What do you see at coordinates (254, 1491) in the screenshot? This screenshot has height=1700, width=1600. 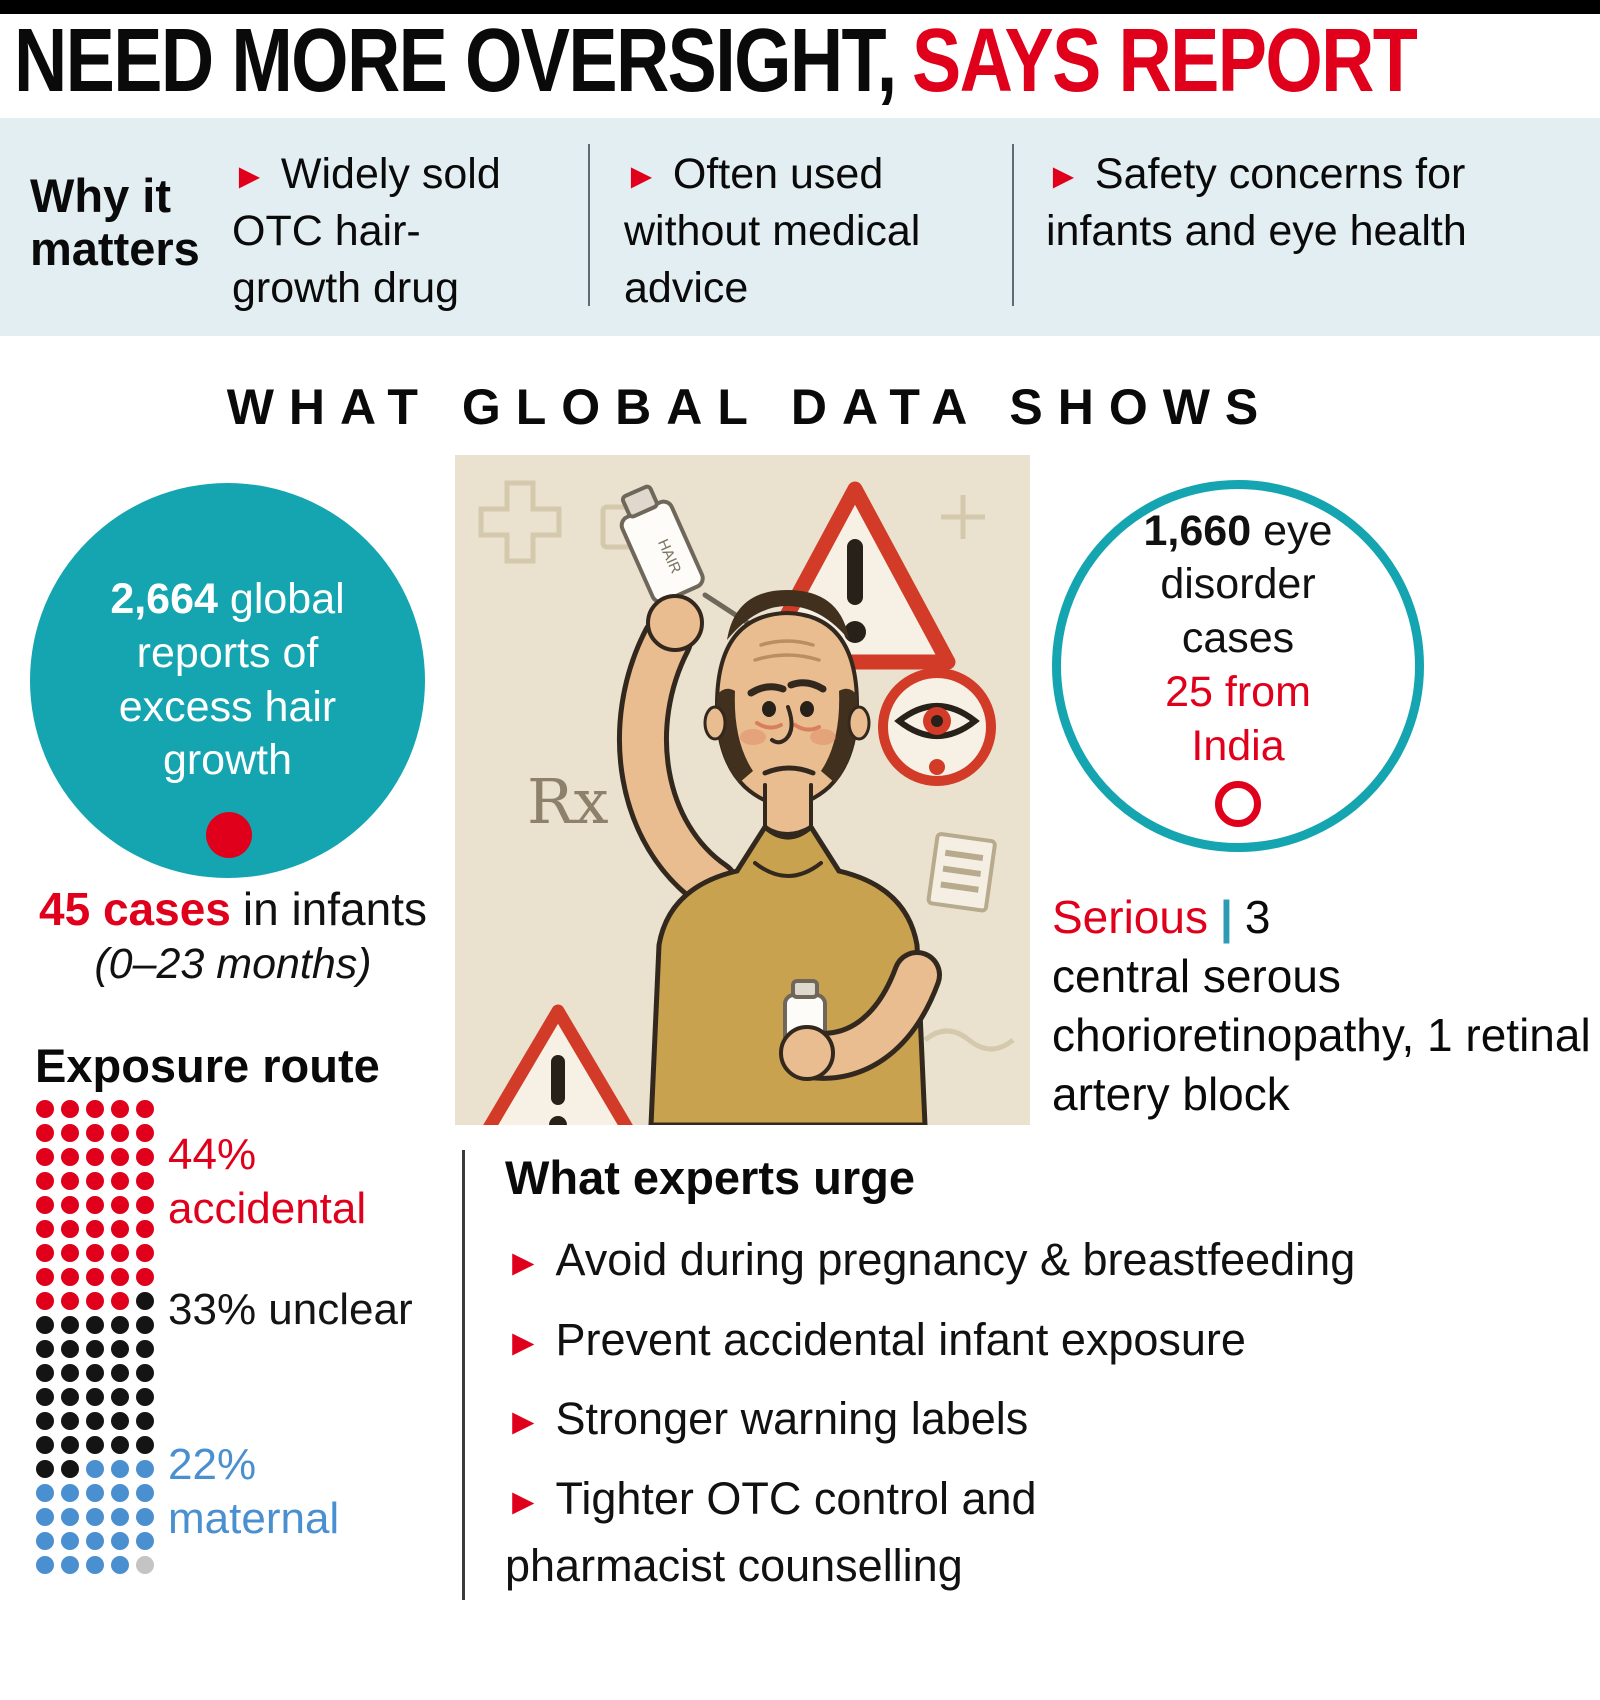 I see `exposure-label-maternal: 22% maternal` at bounding box center [254, 1491].